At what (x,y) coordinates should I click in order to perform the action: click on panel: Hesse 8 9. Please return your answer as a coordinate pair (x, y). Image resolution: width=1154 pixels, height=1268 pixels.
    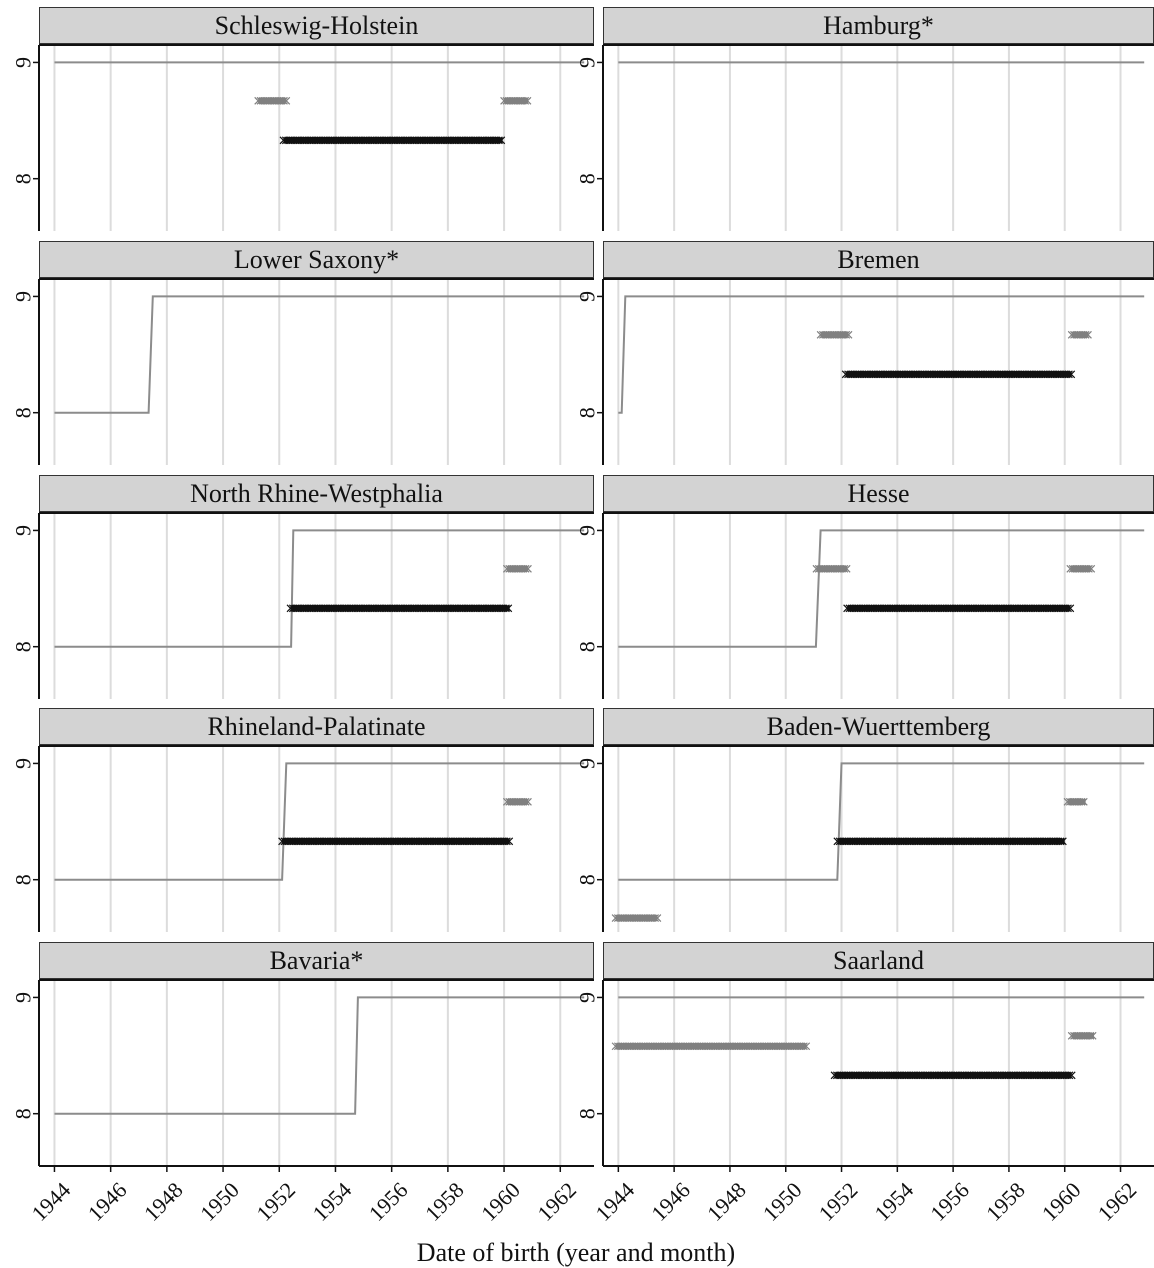
    Looking at the image, I should click on (864, 587).